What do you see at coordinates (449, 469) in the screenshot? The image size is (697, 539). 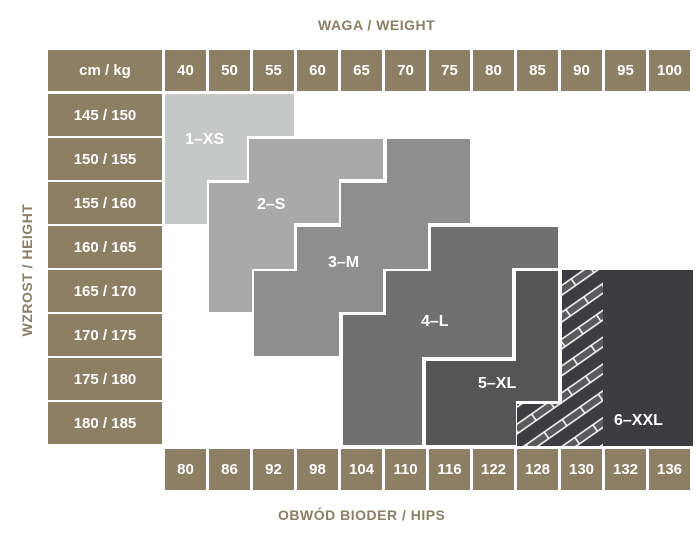 I see `hips-footer-cell: 116` at bounding box center [449, 469].